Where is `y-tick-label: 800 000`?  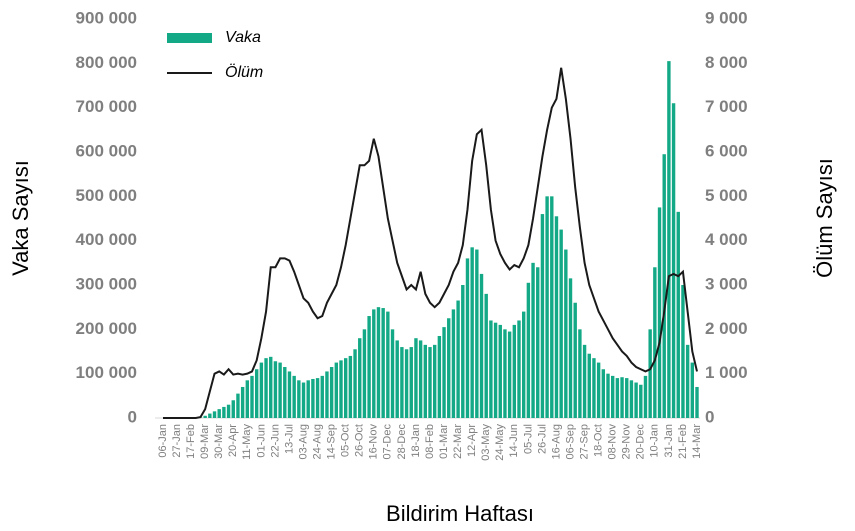
y-tick-label: 800 000 is located at coordinates (106, 62).